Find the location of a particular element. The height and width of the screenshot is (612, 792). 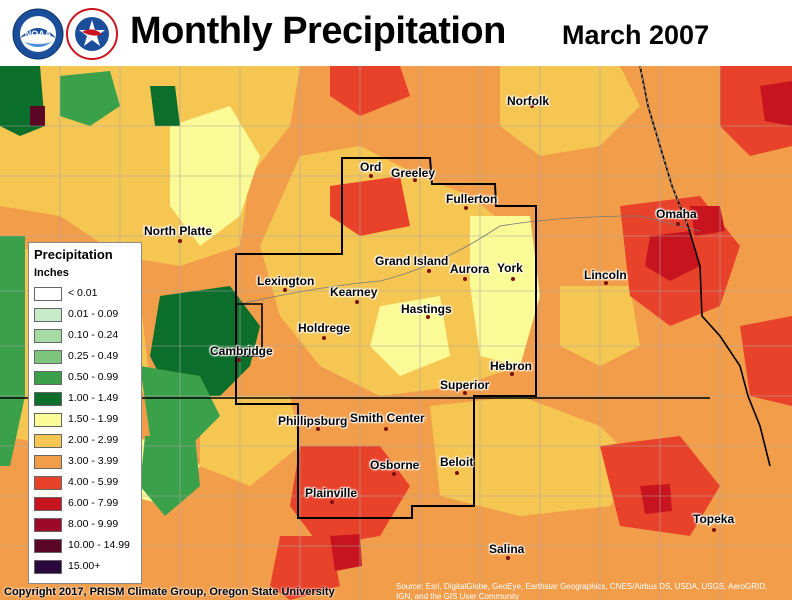

city-label-osborne: Osborne is located at coordinates (395, 465).